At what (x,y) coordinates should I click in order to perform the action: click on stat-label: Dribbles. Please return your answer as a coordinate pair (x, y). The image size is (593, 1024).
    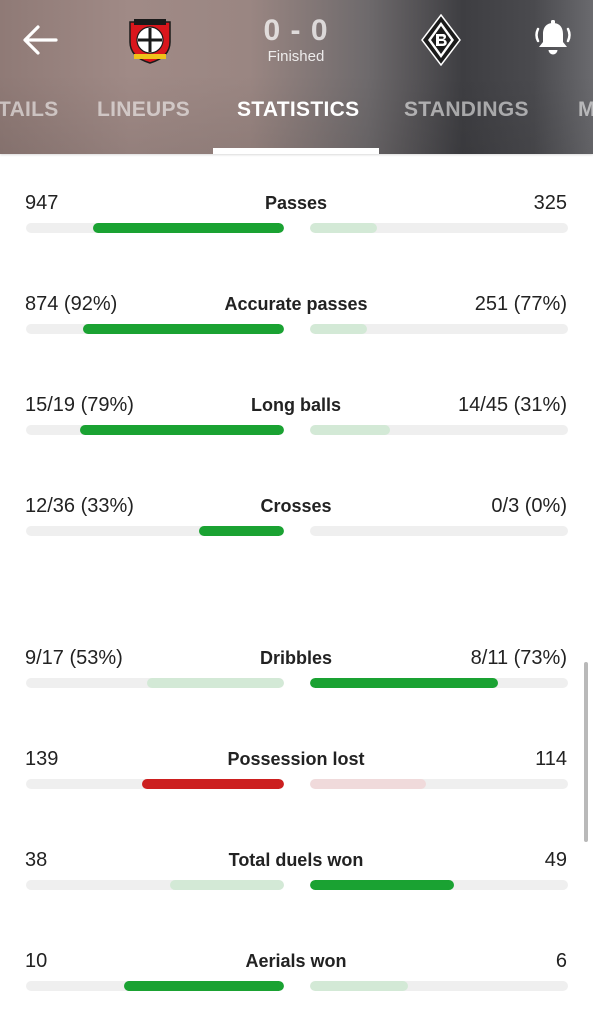
    Looking at the image, I should click on (296, 658).